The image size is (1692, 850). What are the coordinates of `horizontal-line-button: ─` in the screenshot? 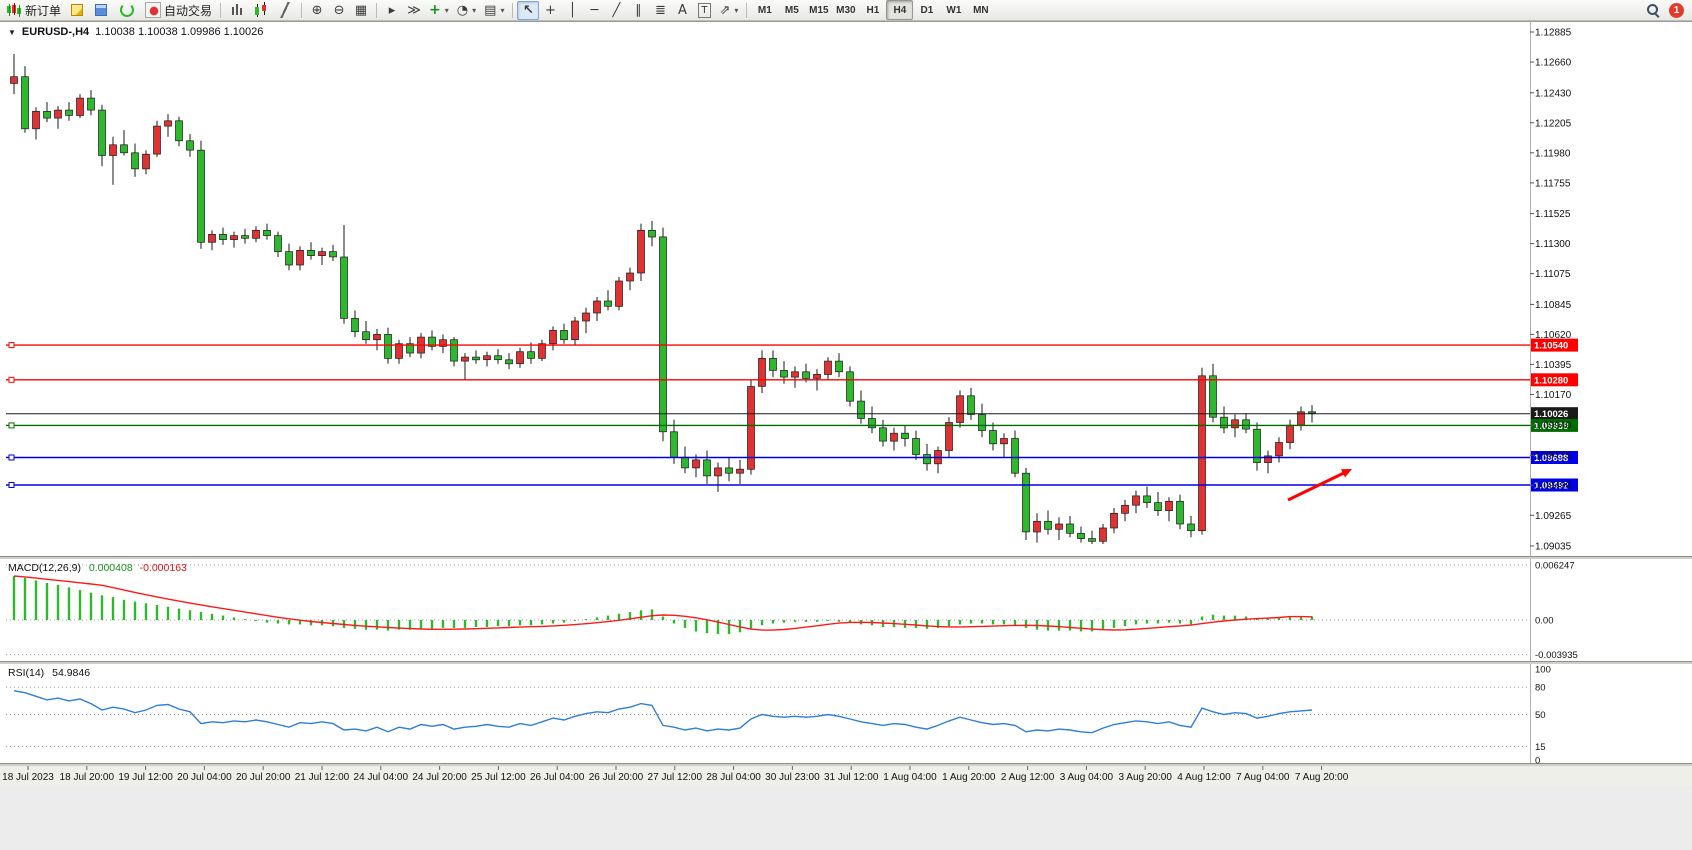 It's located at (594, 10).